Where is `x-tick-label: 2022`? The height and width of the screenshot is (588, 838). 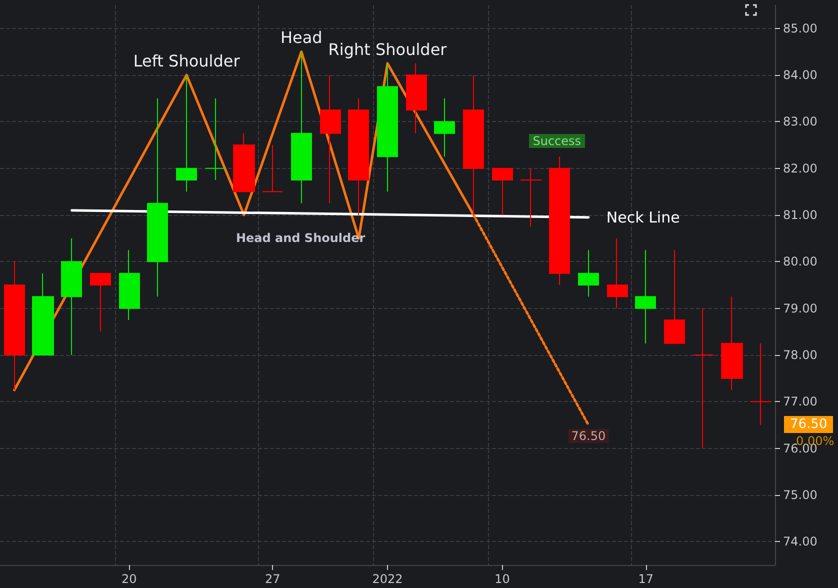
x-tick-label: 2022 is located at coordinates (387, 579).